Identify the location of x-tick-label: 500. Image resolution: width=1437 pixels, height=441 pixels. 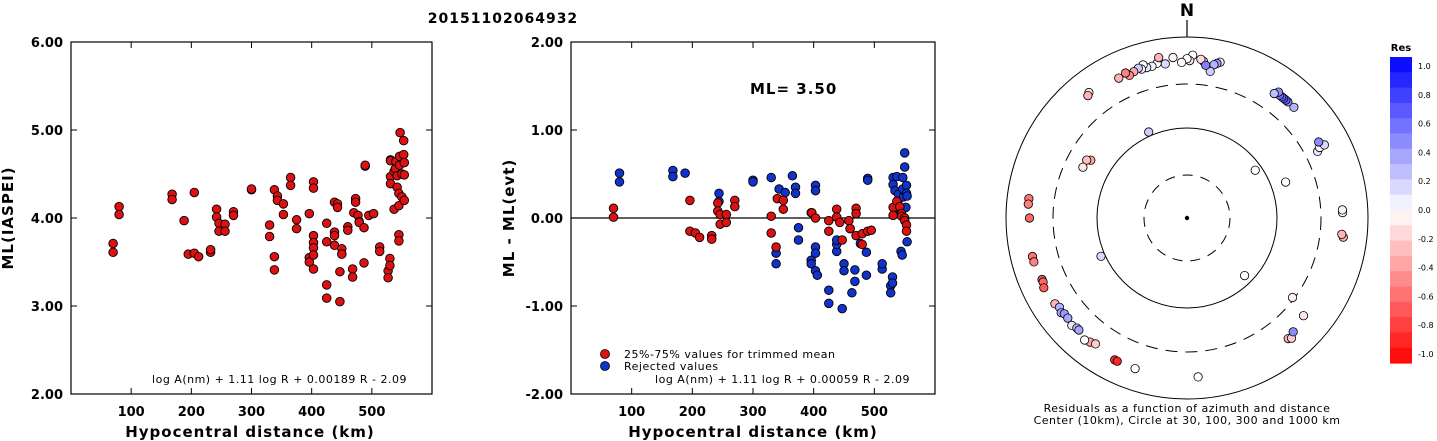
(874, 412).